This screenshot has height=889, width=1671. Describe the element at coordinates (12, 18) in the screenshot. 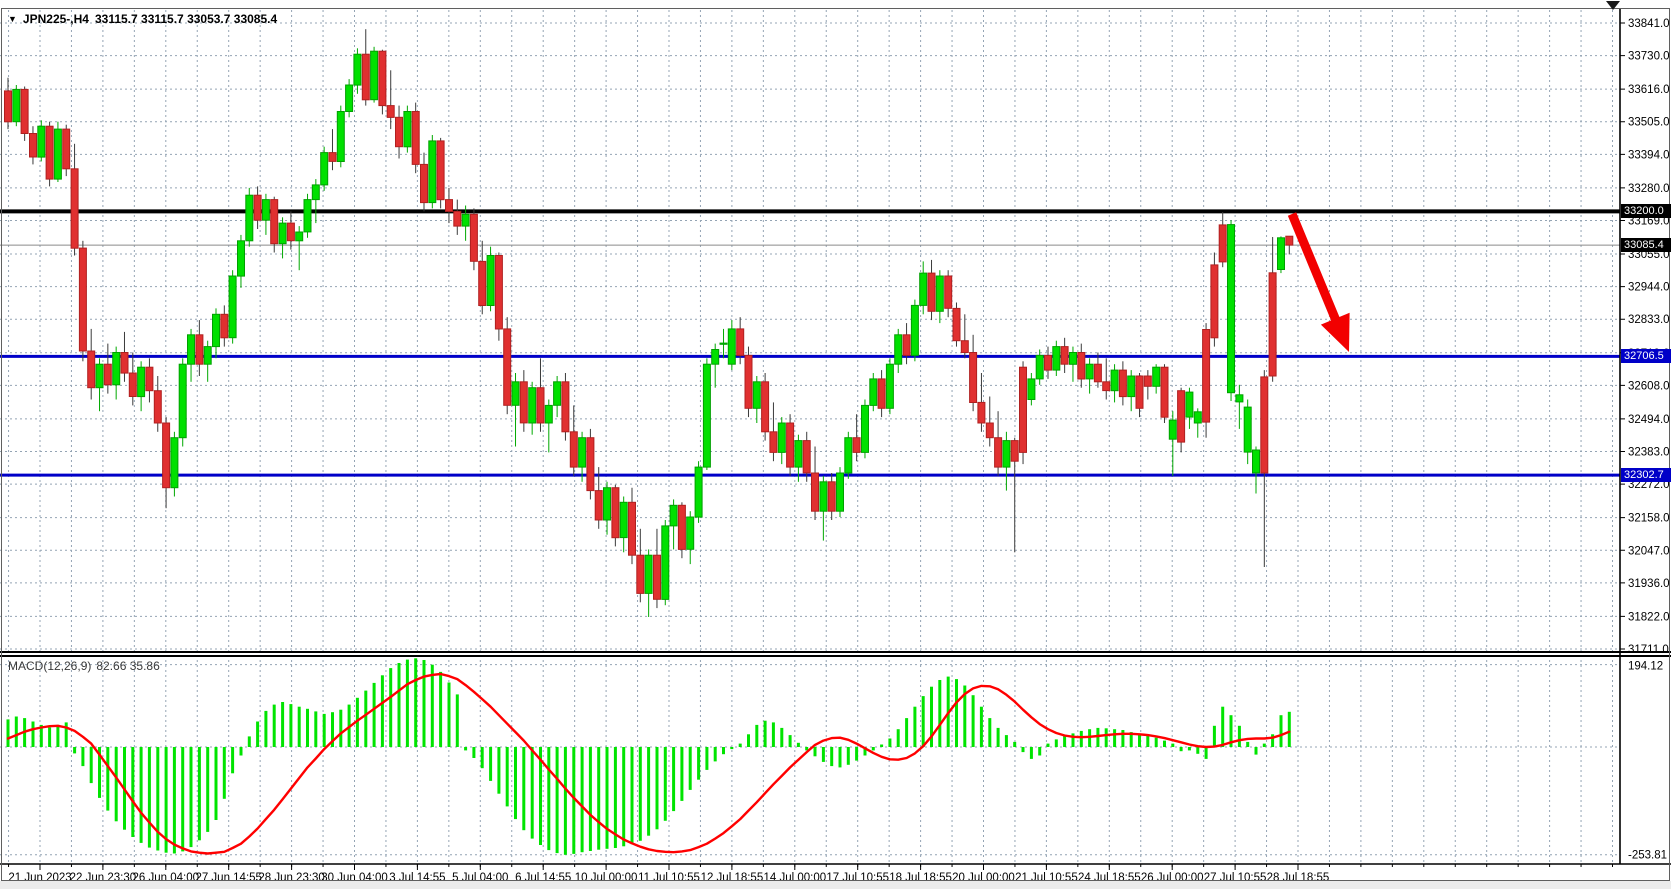

I see `symbol-dropdown-icon: ▼` at that location.